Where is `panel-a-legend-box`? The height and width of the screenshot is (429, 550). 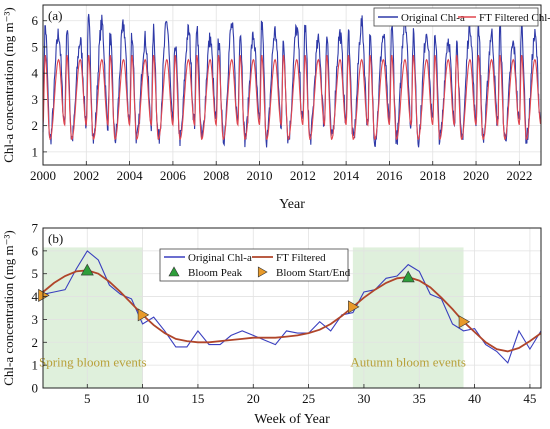
panel-a-legend-box is located at coordinates (456, 17).